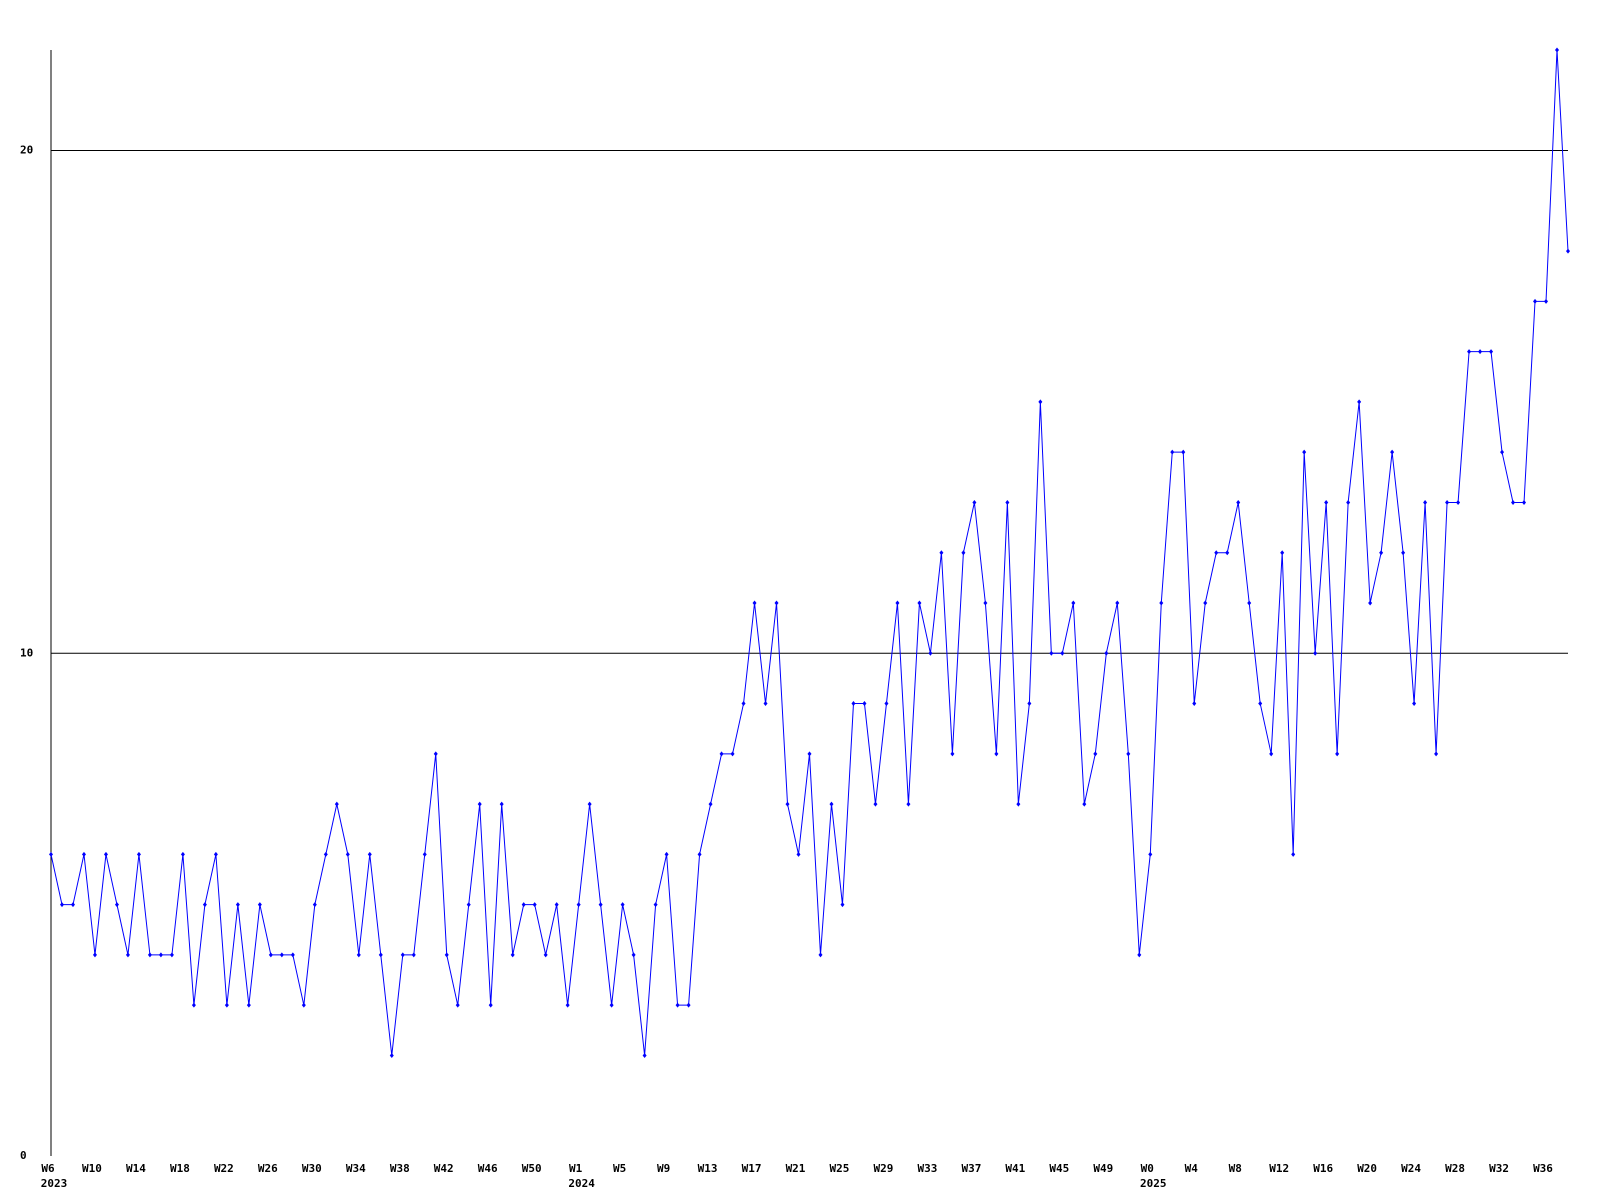 The width and height of the screenshot is (1600, 1200). Describe the element at coordinates (576, 1168) in the screenshot. I see `x-tick-label: W1` at that location.